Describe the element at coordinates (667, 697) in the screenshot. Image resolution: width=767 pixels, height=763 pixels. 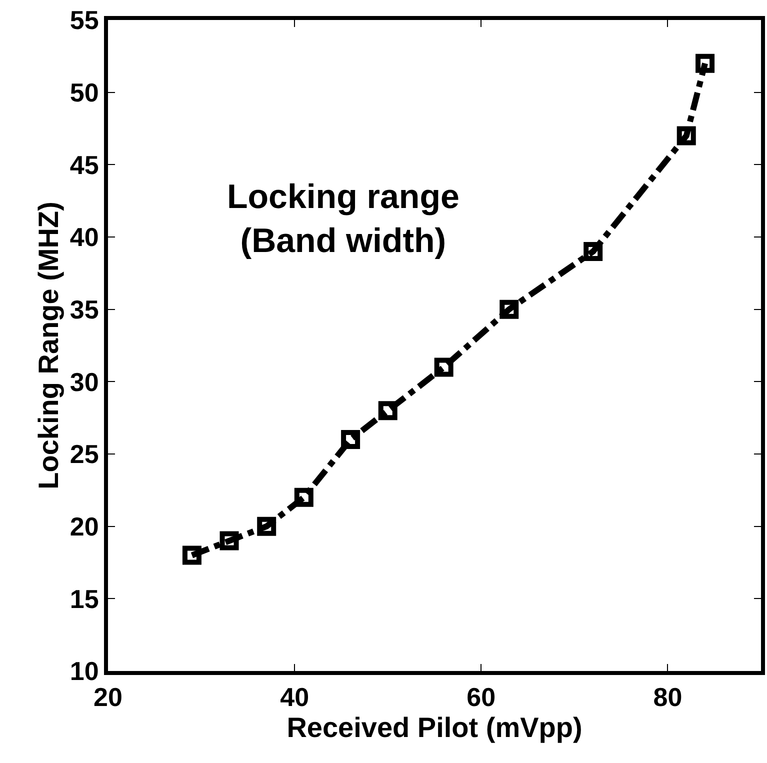
I see `x-tick-label: 80` at that location.